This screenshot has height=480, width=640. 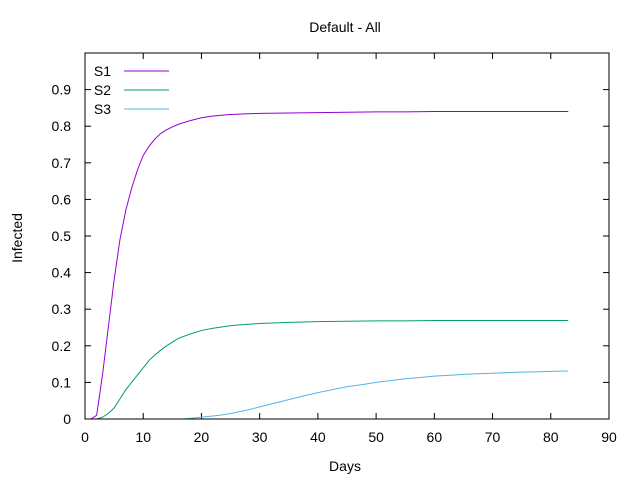 What do you see at coordinates (62, 199) in the screenshot?
I see `y-tick-label: 0.6` at bounding box center [62, 199].